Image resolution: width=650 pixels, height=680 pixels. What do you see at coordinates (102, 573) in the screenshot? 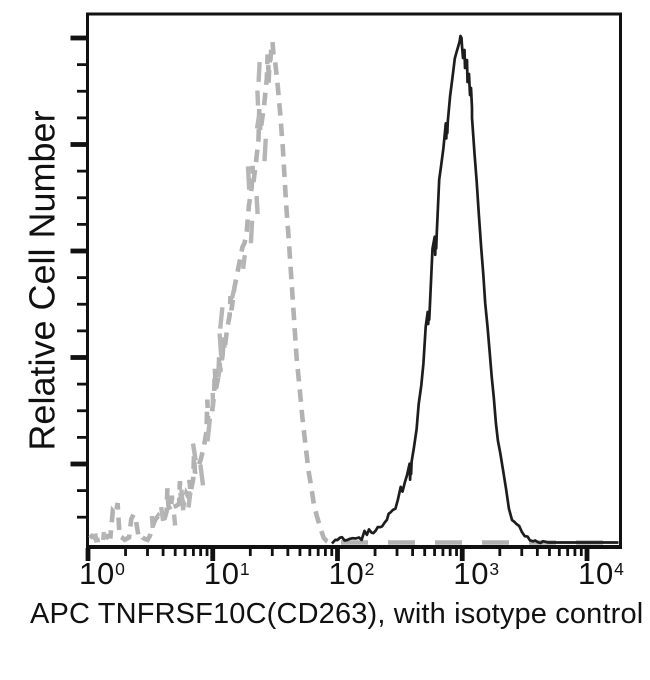
I see `svg-text: 100` at bounding box center [102, 573].